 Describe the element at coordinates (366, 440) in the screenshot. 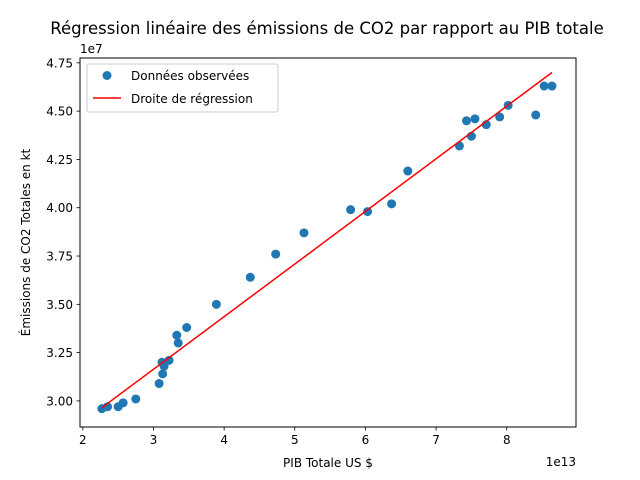

I see `x-tick-label: 6` at that location.